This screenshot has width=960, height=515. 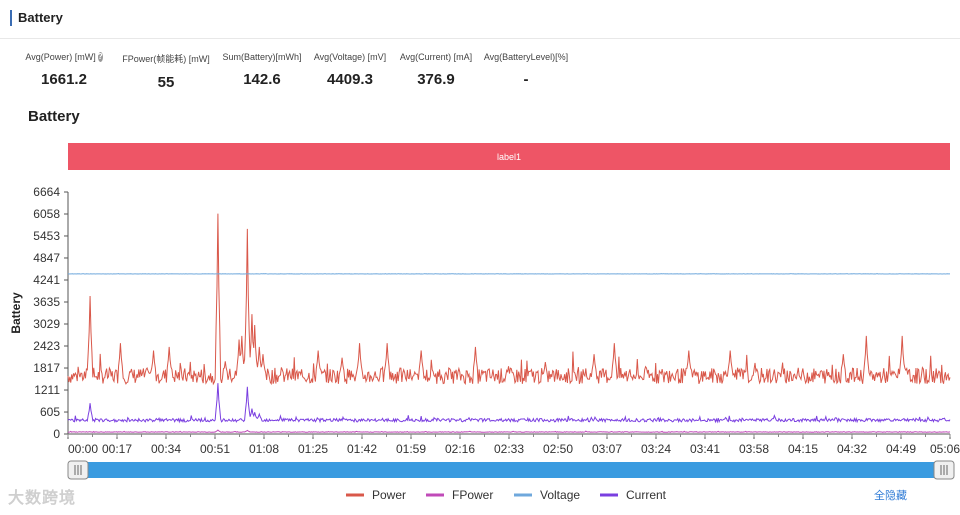 I want to click on section-header: Battery, so click(x=480, y=19).